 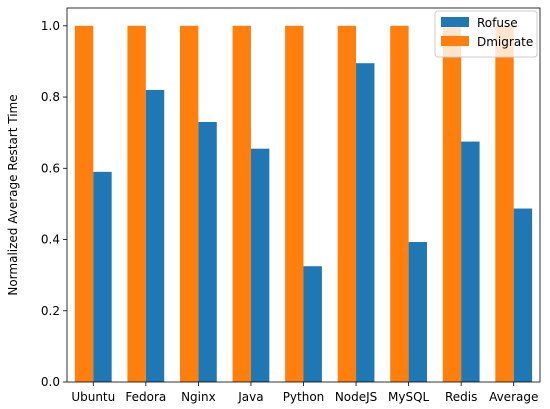 What do you see at coordinates (50, 382) in the screenshot?
I see `y-tick-label: 0.0` at bounding box center [50, 382].